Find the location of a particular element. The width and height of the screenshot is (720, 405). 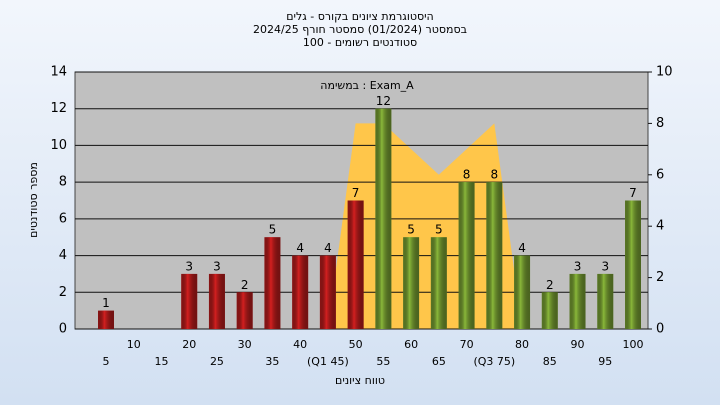

x-tick-label: 5 is located at coordinates (106, 361).